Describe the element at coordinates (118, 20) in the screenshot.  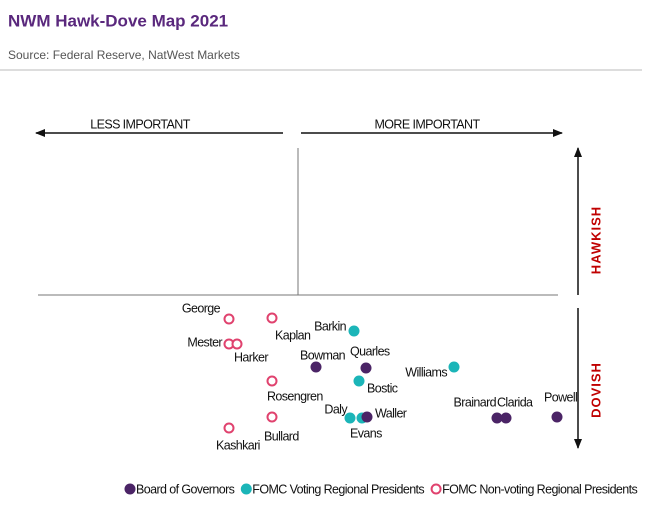
I see `title: NWM Hawk-Dove Map 2021` at that location.